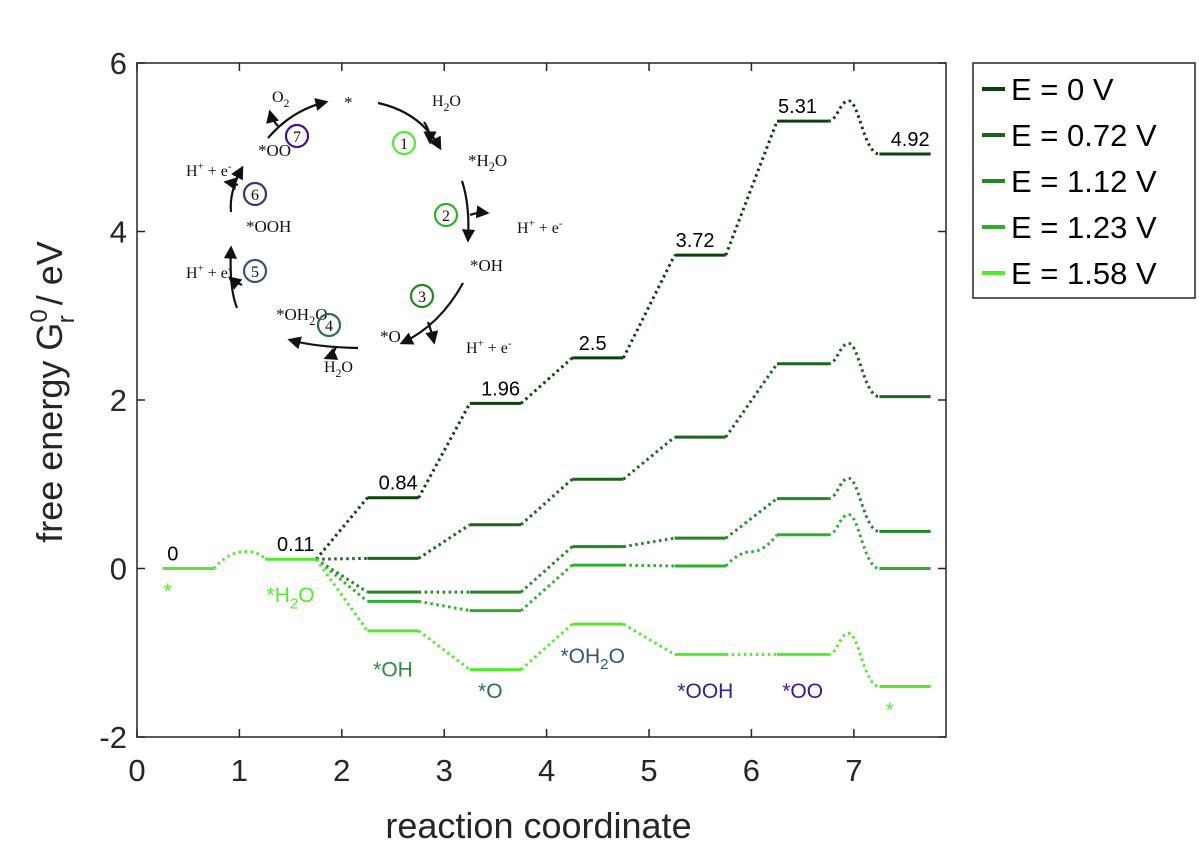 Image resolution: width=1199 pixels, height=849 pixels. I want to click on step-number: 5, so click(255, 272).